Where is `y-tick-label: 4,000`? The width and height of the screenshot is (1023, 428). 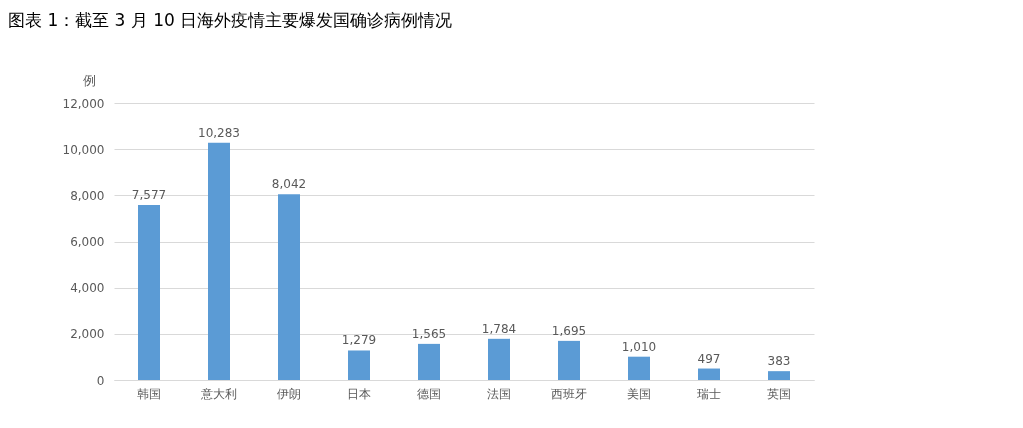
y-tick-label: 4,000 is located at coordinates (87, 288).